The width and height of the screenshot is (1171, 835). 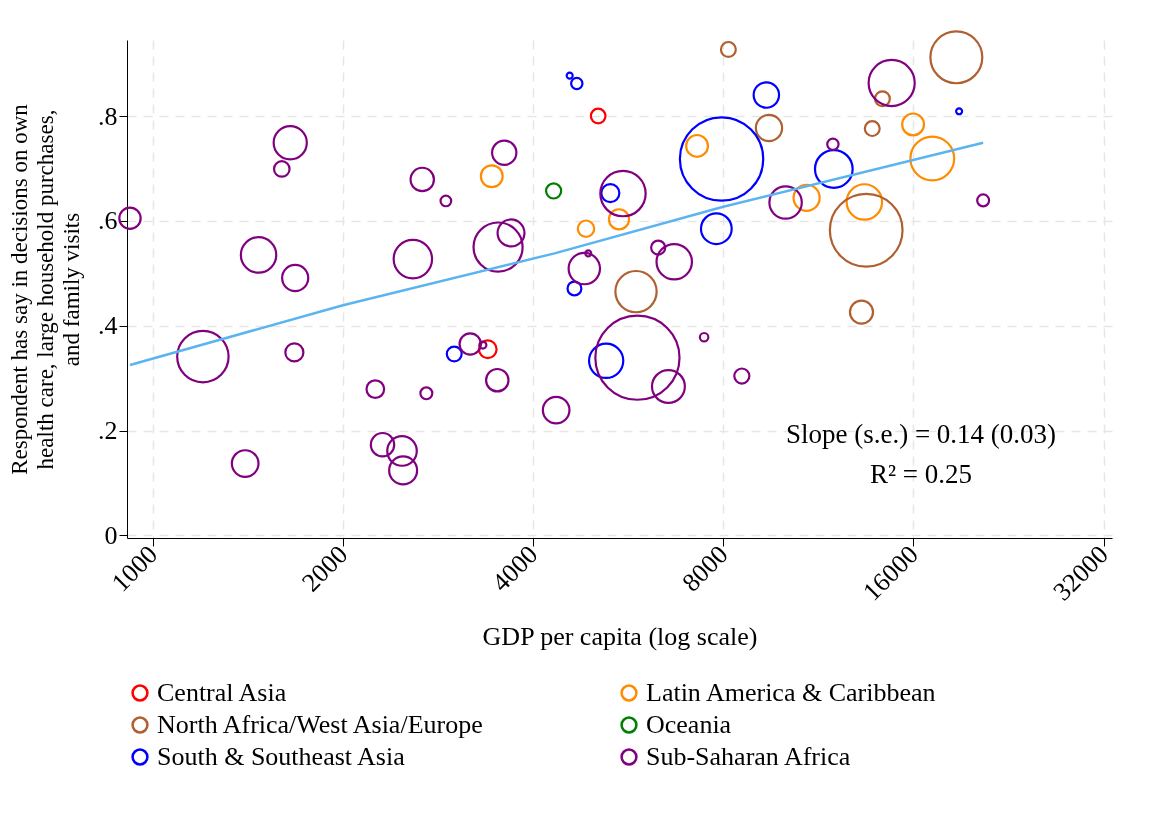 I want to click on legend-label: Oceania, so click(x=689, y=724).